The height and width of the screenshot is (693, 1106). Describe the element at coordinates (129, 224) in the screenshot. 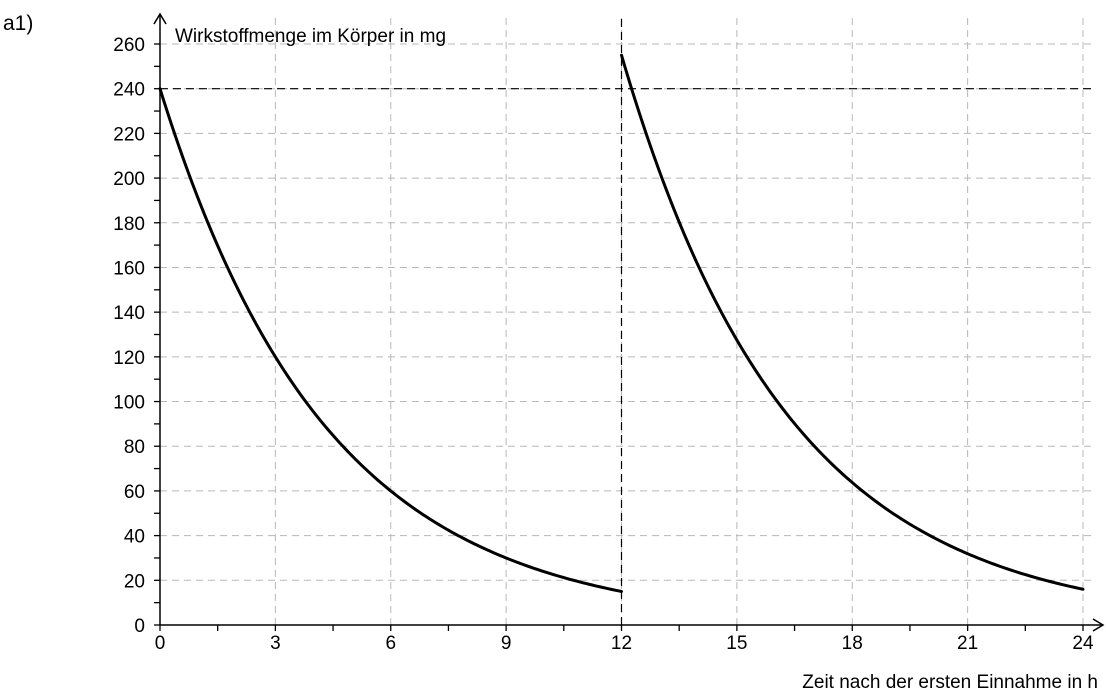

I see `y-tick-label: 180` at that location.